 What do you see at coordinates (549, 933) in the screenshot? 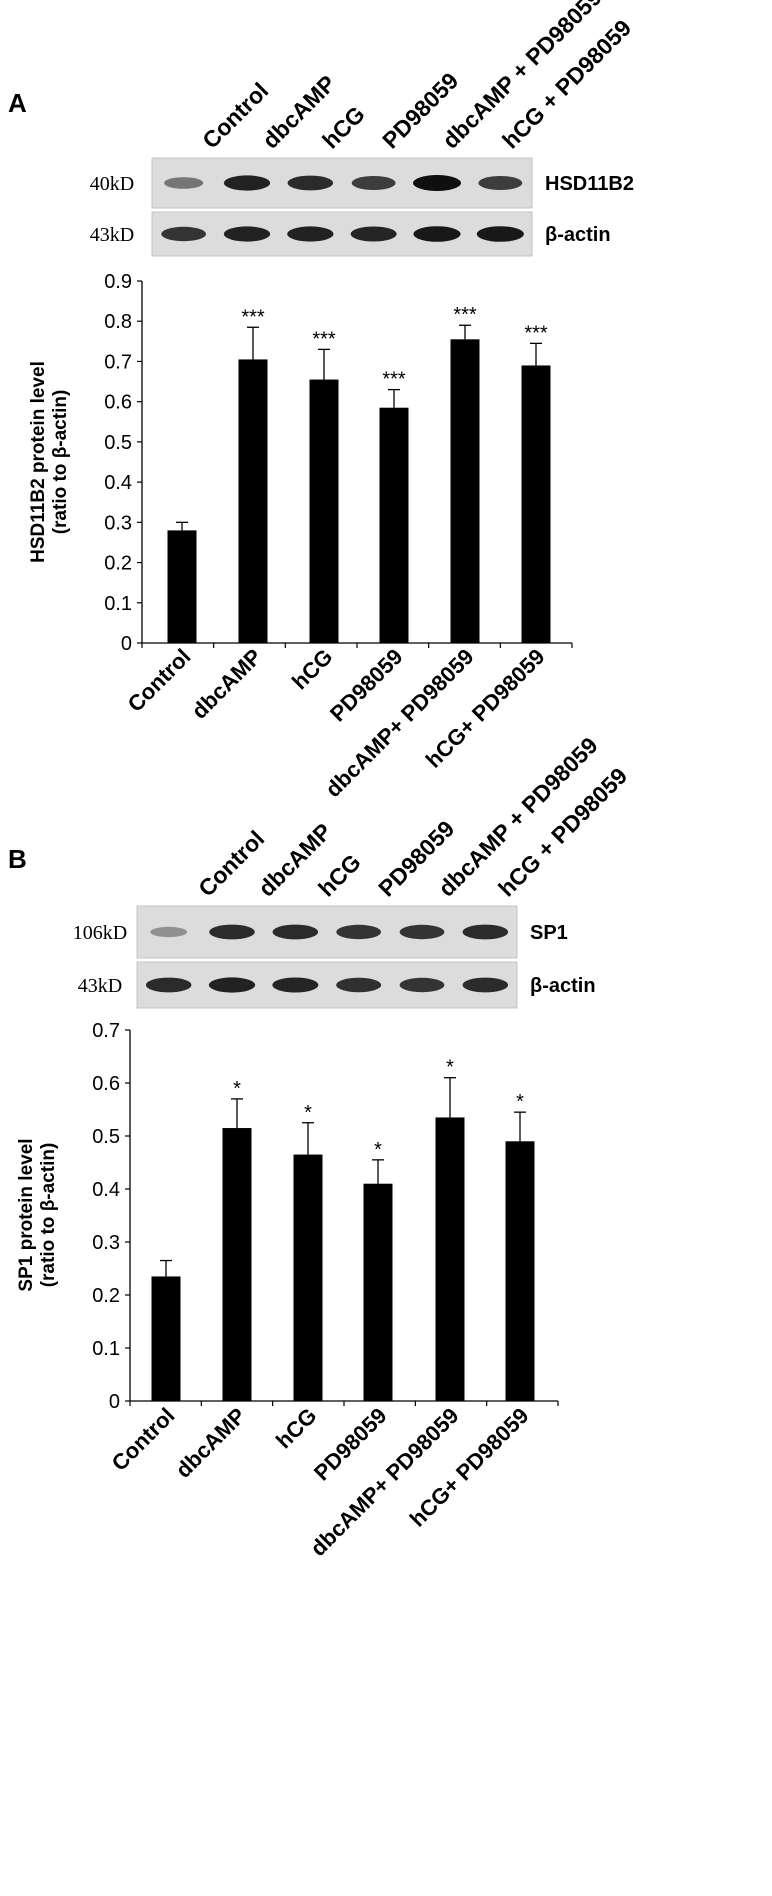
I see `protein-label: SP1` at bounding box center [549, 933].